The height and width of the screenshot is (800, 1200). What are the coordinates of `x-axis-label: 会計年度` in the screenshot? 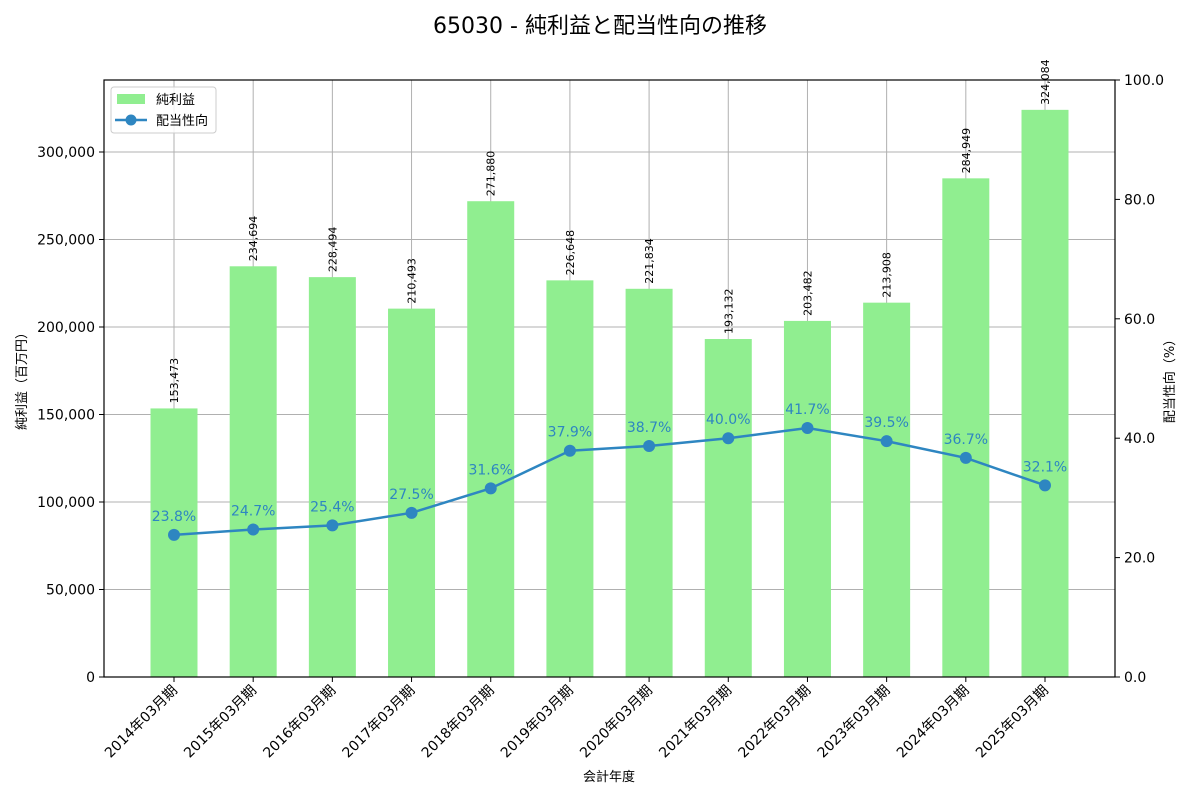 It's located at (609, 777).